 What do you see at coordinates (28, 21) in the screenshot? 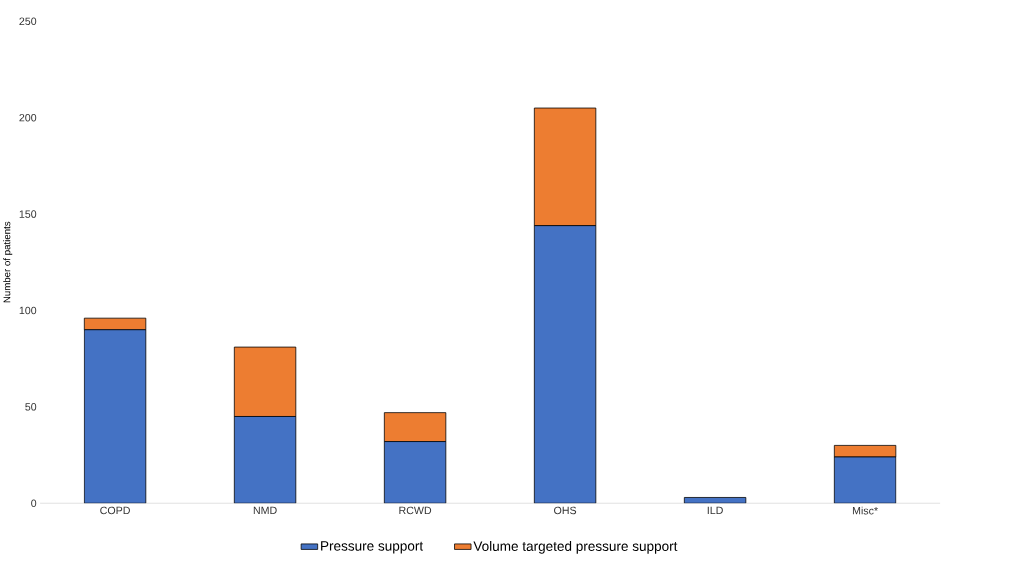
I see `y-tick-label: 250` at bounding box center [28, 21].